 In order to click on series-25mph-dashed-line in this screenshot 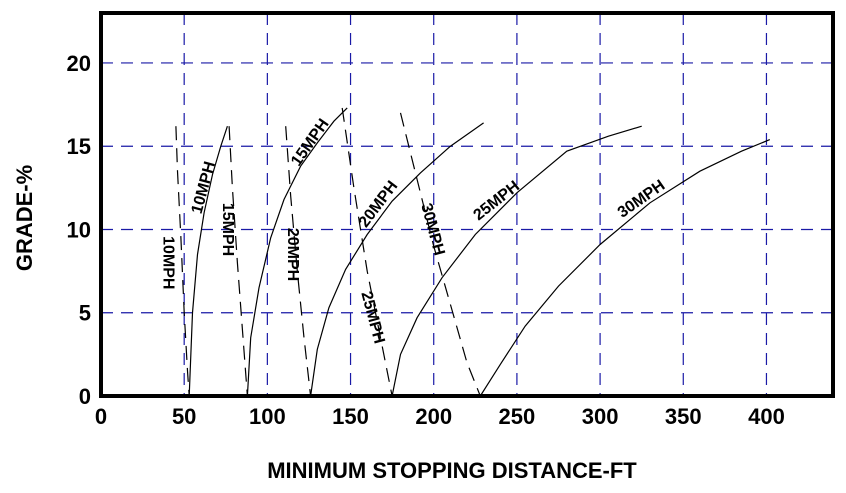, I will do `click(367, 252)`.